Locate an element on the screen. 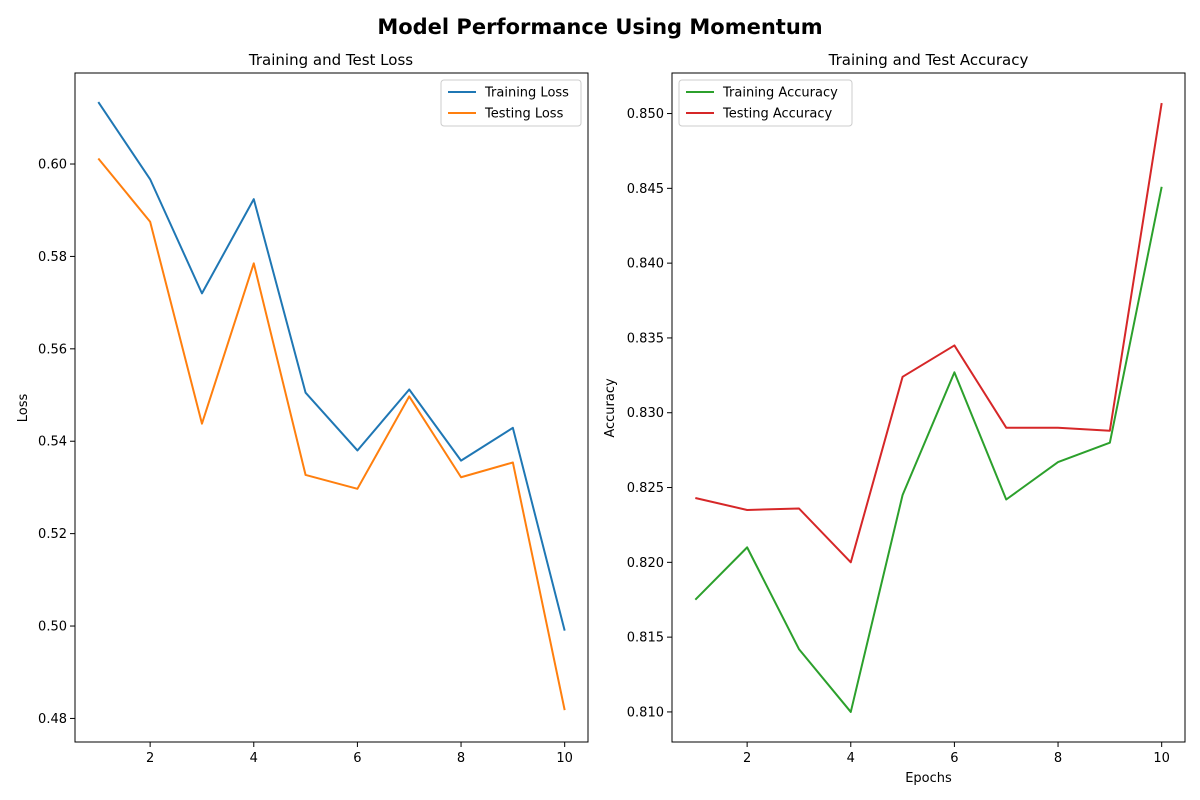  accuracy-y-tick-label: 0.810 is located at coordinates (645, 712).